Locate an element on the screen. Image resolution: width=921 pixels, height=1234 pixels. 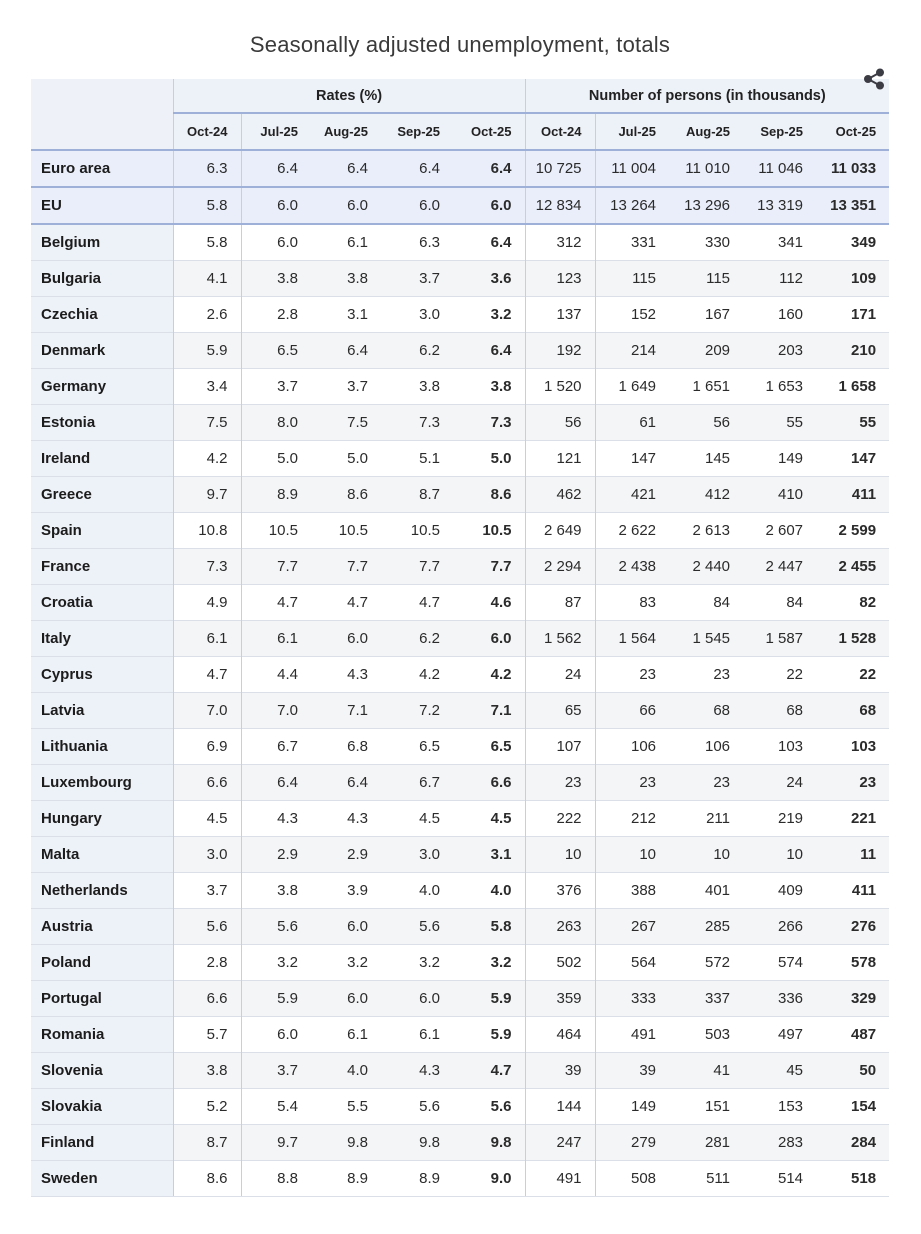
country-row: Latvia 7.0 7.0 7.1 7.2 7.1 65 66 68 68 68 is located at coordinates (460, 710).